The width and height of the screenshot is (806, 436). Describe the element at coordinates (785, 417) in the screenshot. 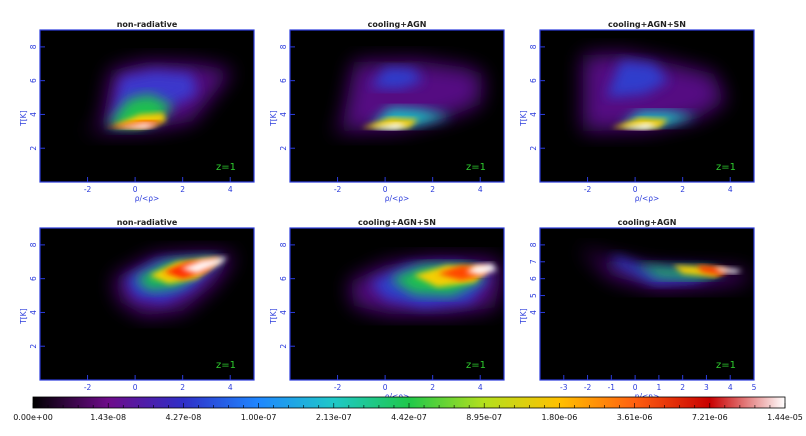

I see `colorbar-tick-label: 1.44e-05` at that location.